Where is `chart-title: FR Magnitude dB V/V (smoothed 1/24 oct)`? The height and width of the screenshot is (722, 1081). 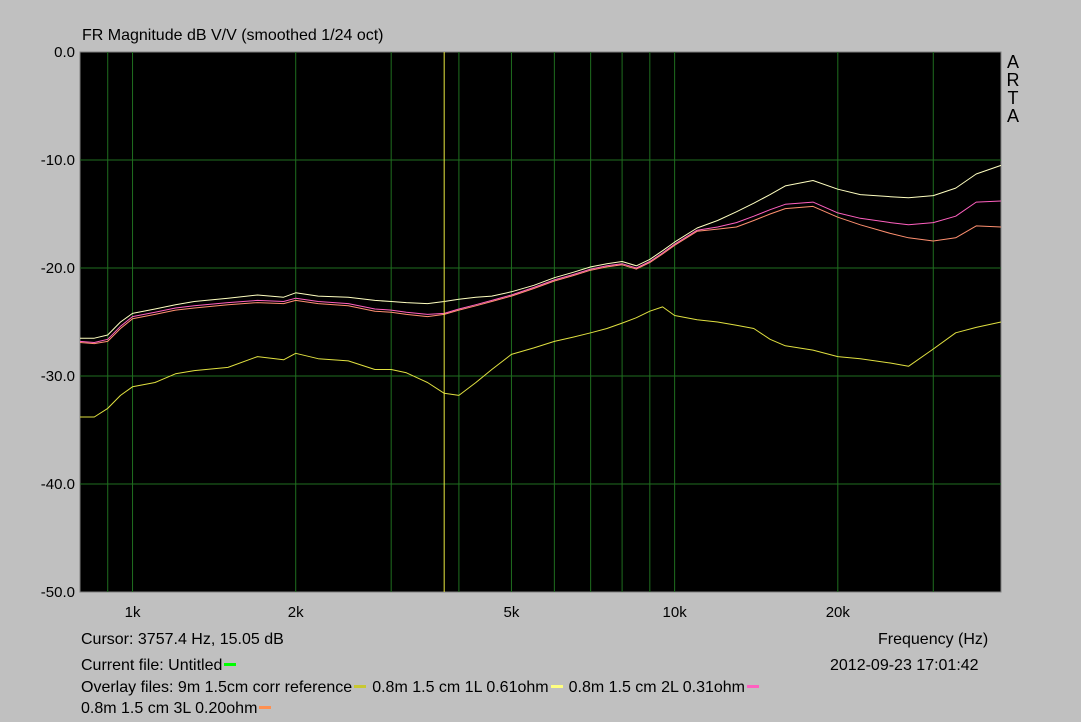
chart-title: FR Magnitude dB V/V (smoothed 1/24 oct) is located at coordinates (233, 35).